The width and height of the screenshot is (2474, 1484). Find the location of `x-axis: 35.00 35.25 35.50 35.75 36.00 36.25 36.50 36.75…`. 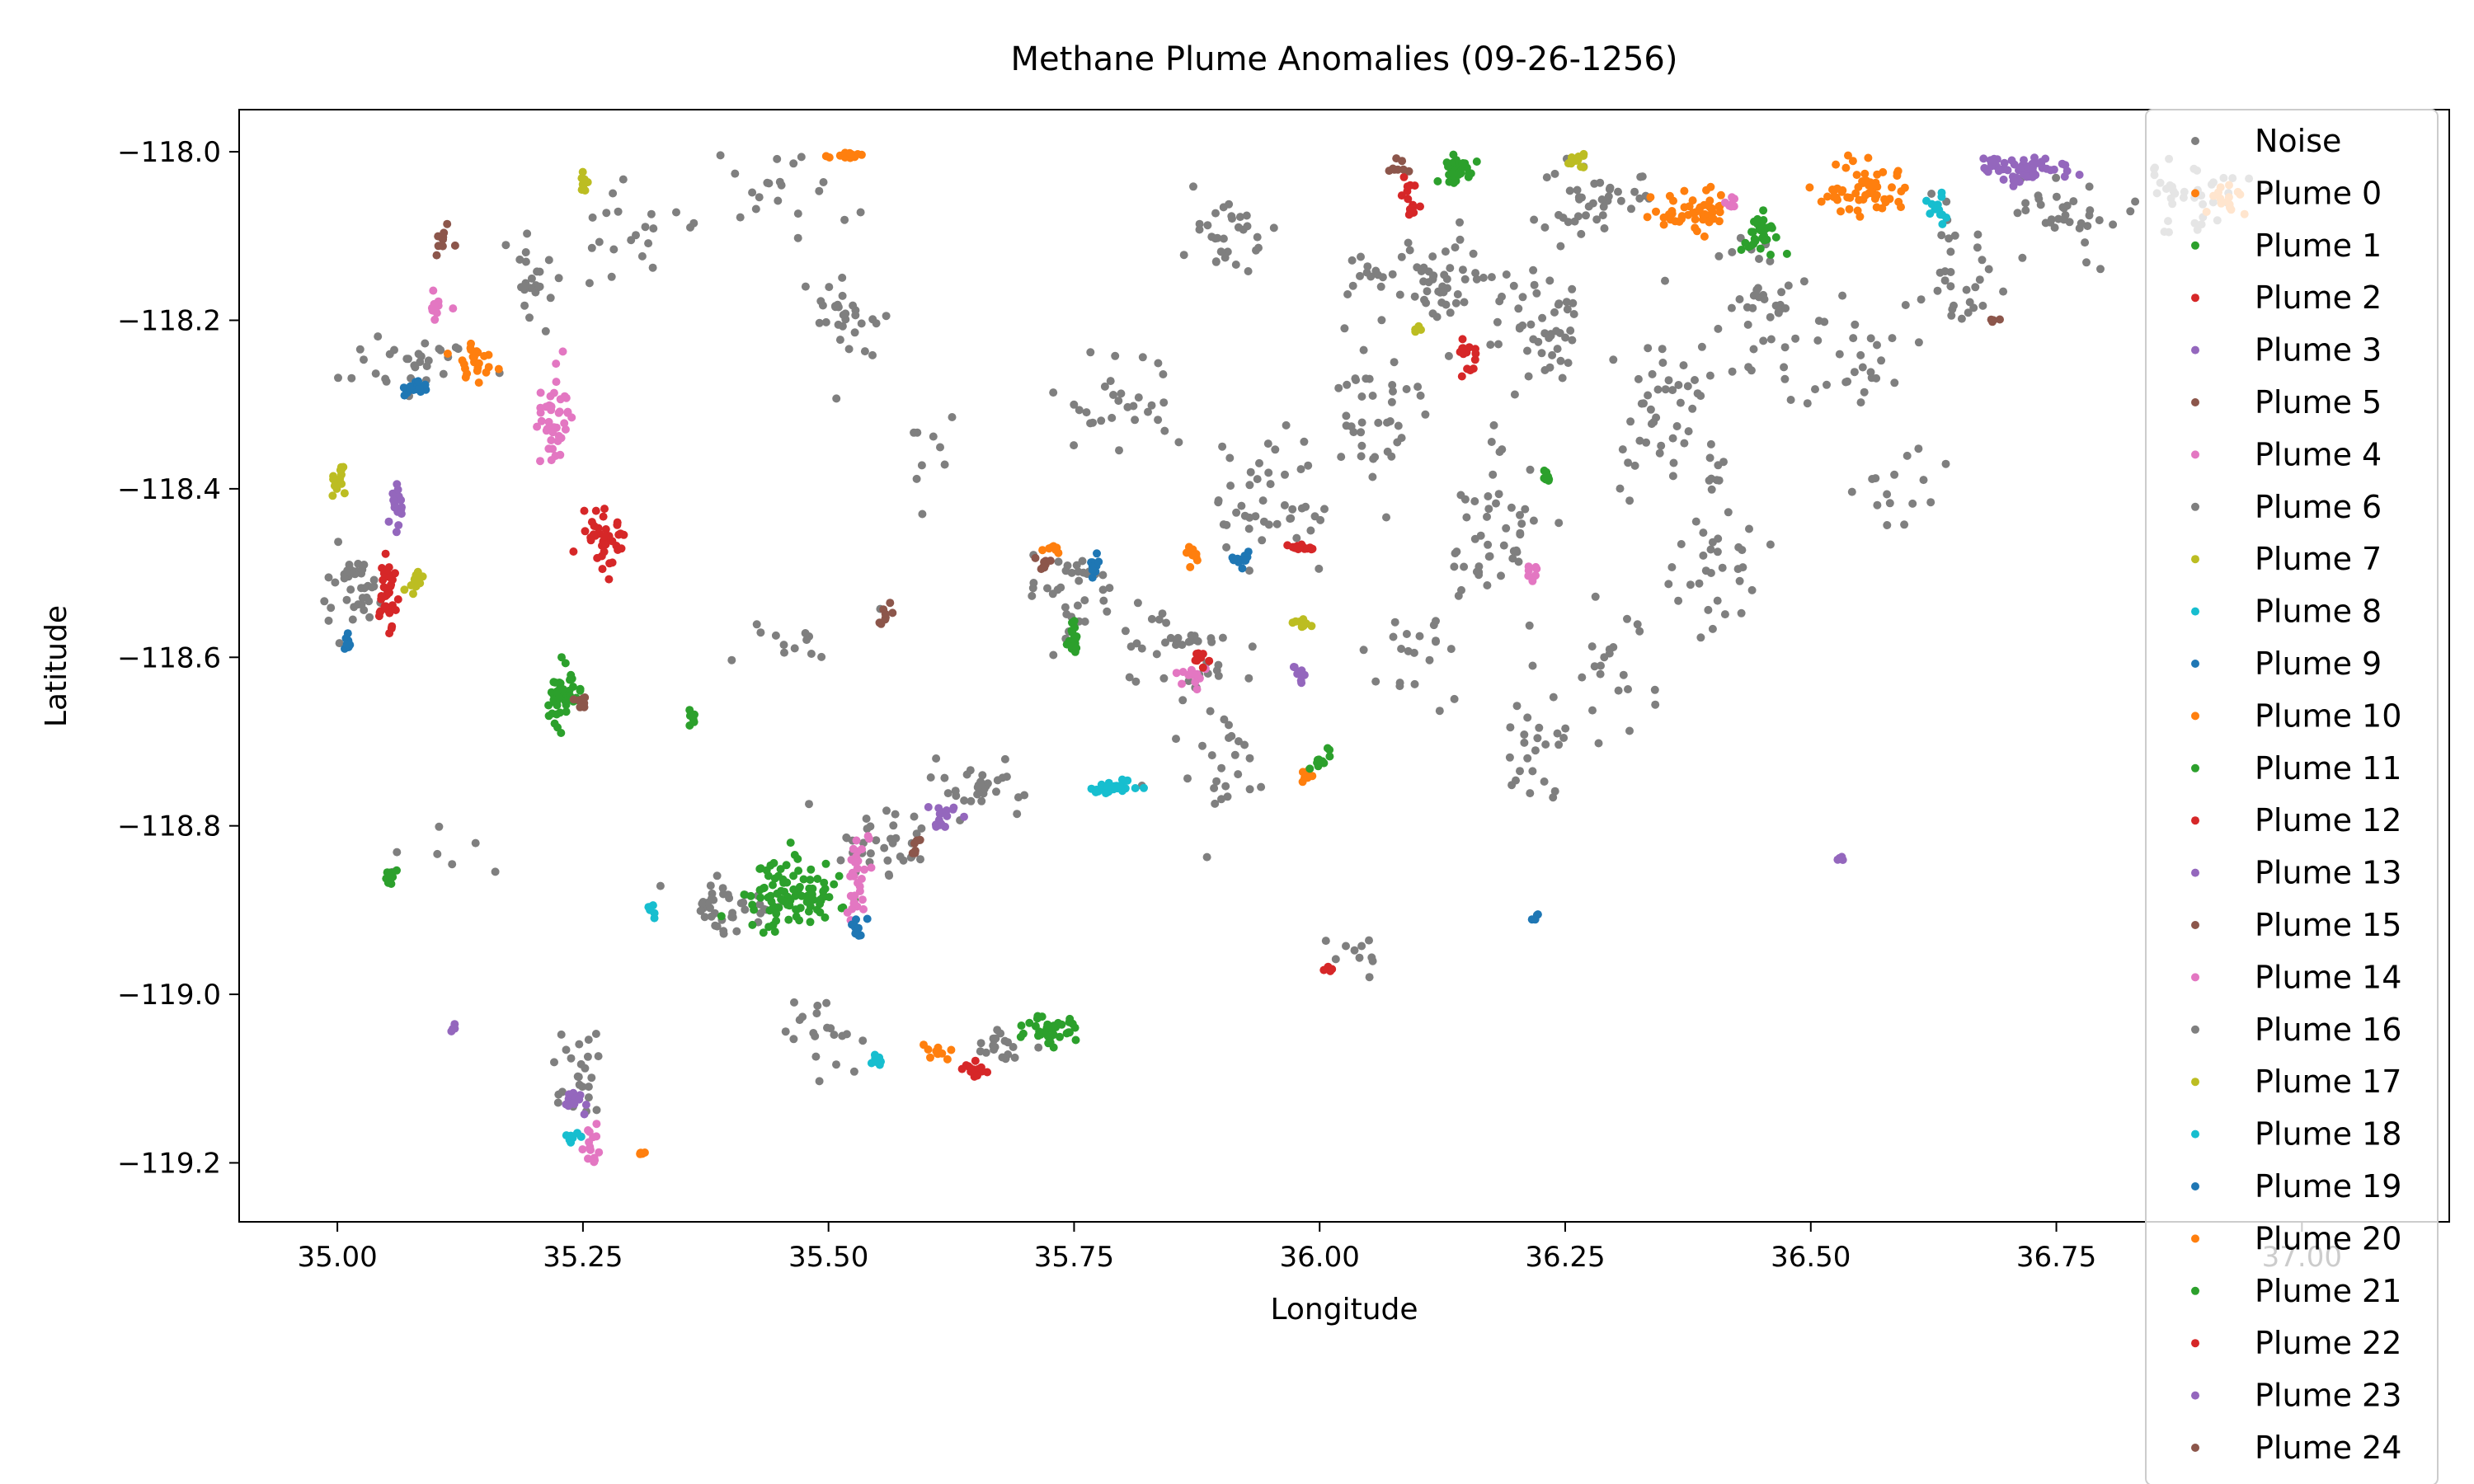

x-axis: 35.00 35.25 35.50 35.75 36.00 36.25 36.50 36.75… is located at coordinates (1319, 1248).